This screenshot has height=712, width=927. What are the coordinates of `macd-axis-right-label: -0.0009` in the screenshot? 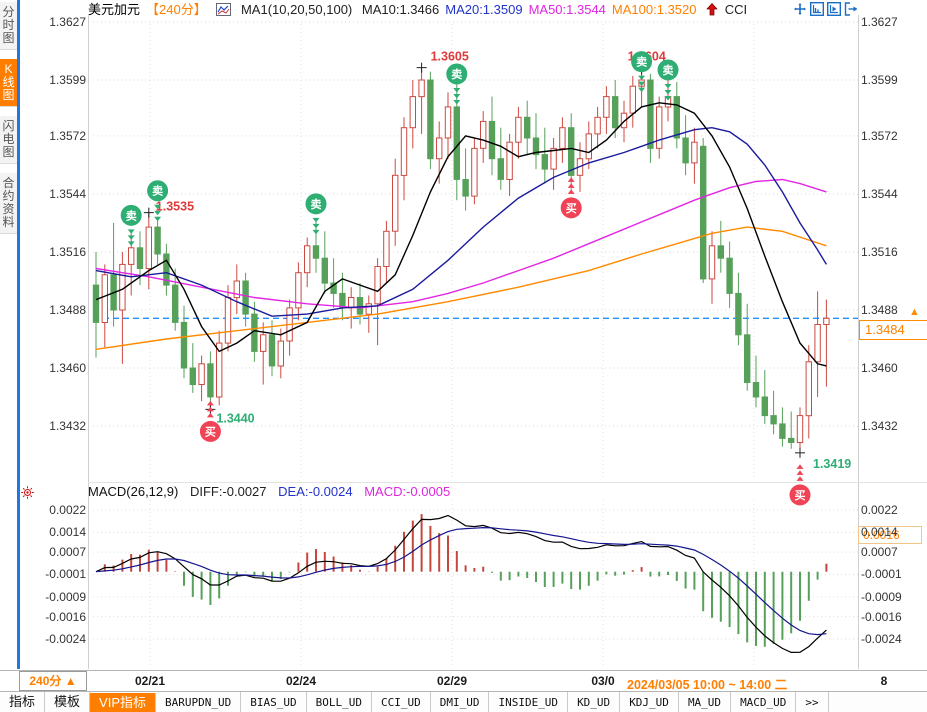 It's located at (881, 596).